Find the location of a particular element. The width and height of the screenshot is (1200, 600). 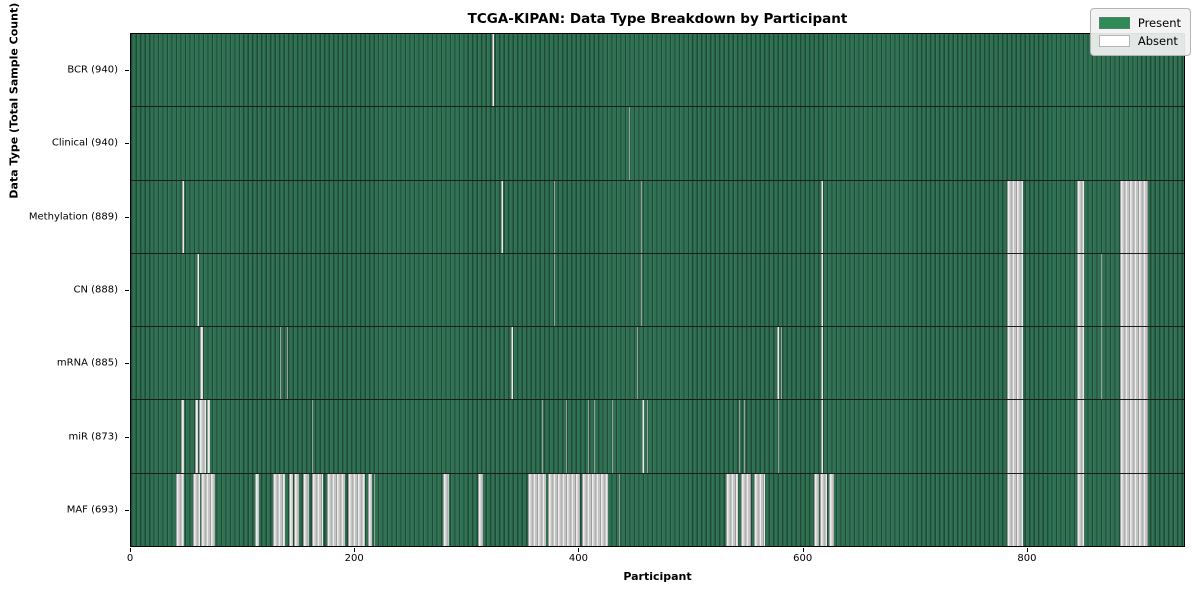

row-methylation is located at coordinates (657, 216).